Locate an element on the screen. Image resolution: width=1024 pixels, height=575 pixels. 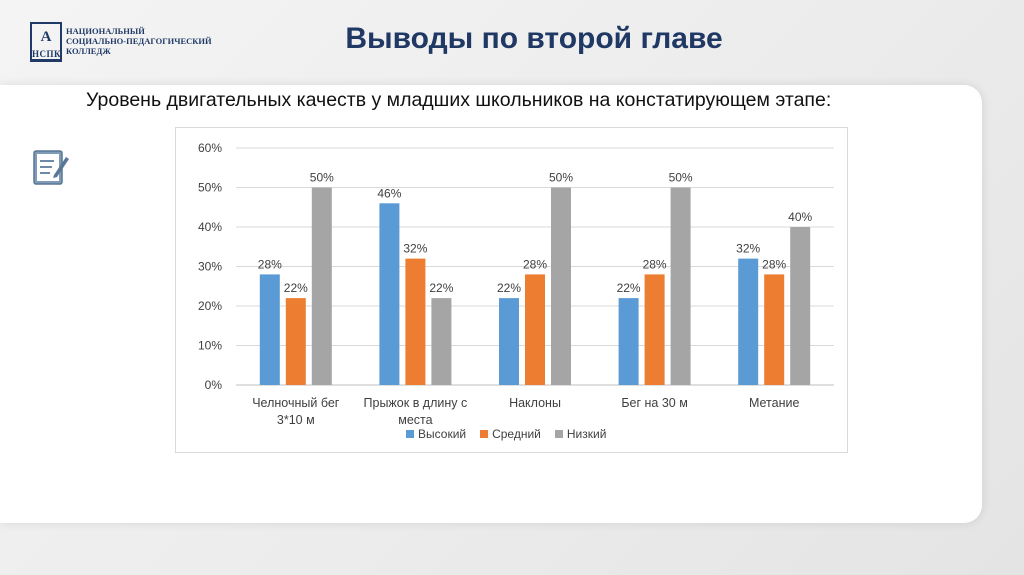
legend-label: Низкий is located at coordinates (586, 434).